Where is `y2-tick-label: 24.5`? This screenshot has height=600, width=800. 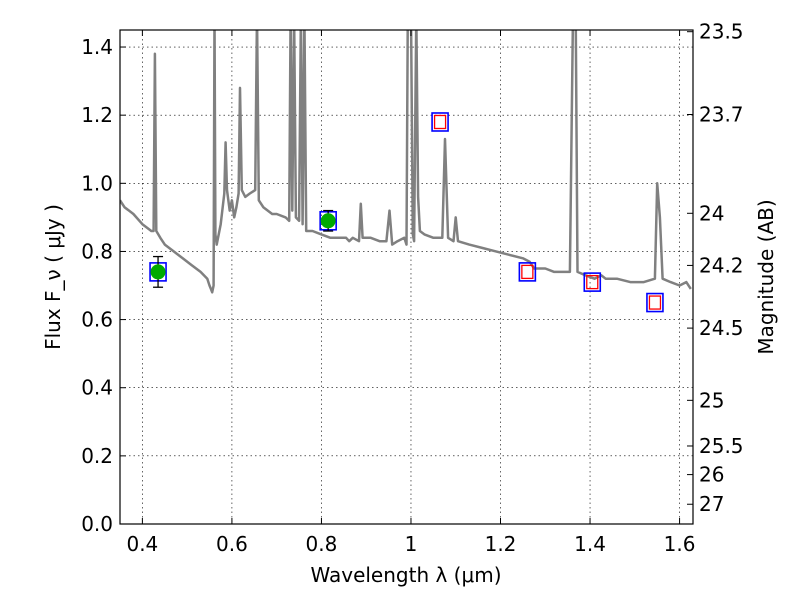 y2-tick-label: 24.5 is located at coordinates (721, 328).